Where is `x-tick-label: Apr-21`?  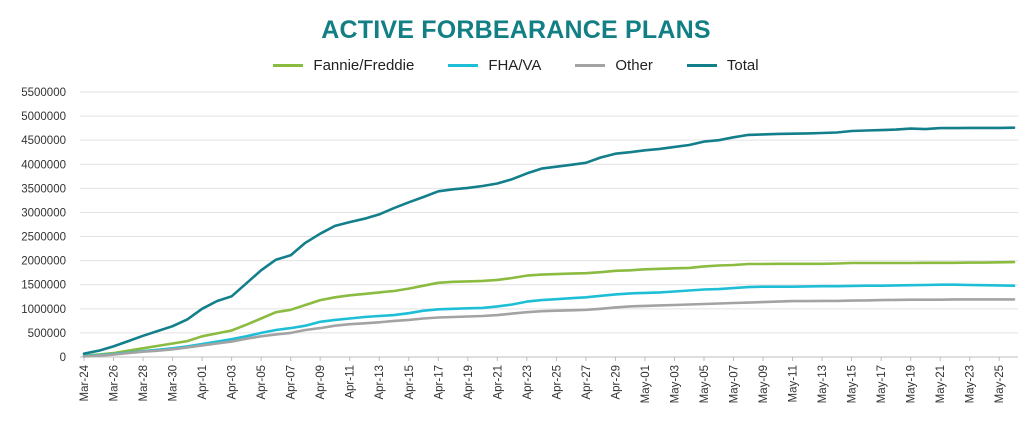 x-tick-label: Apr-21 is located at coordinates (498, 382).